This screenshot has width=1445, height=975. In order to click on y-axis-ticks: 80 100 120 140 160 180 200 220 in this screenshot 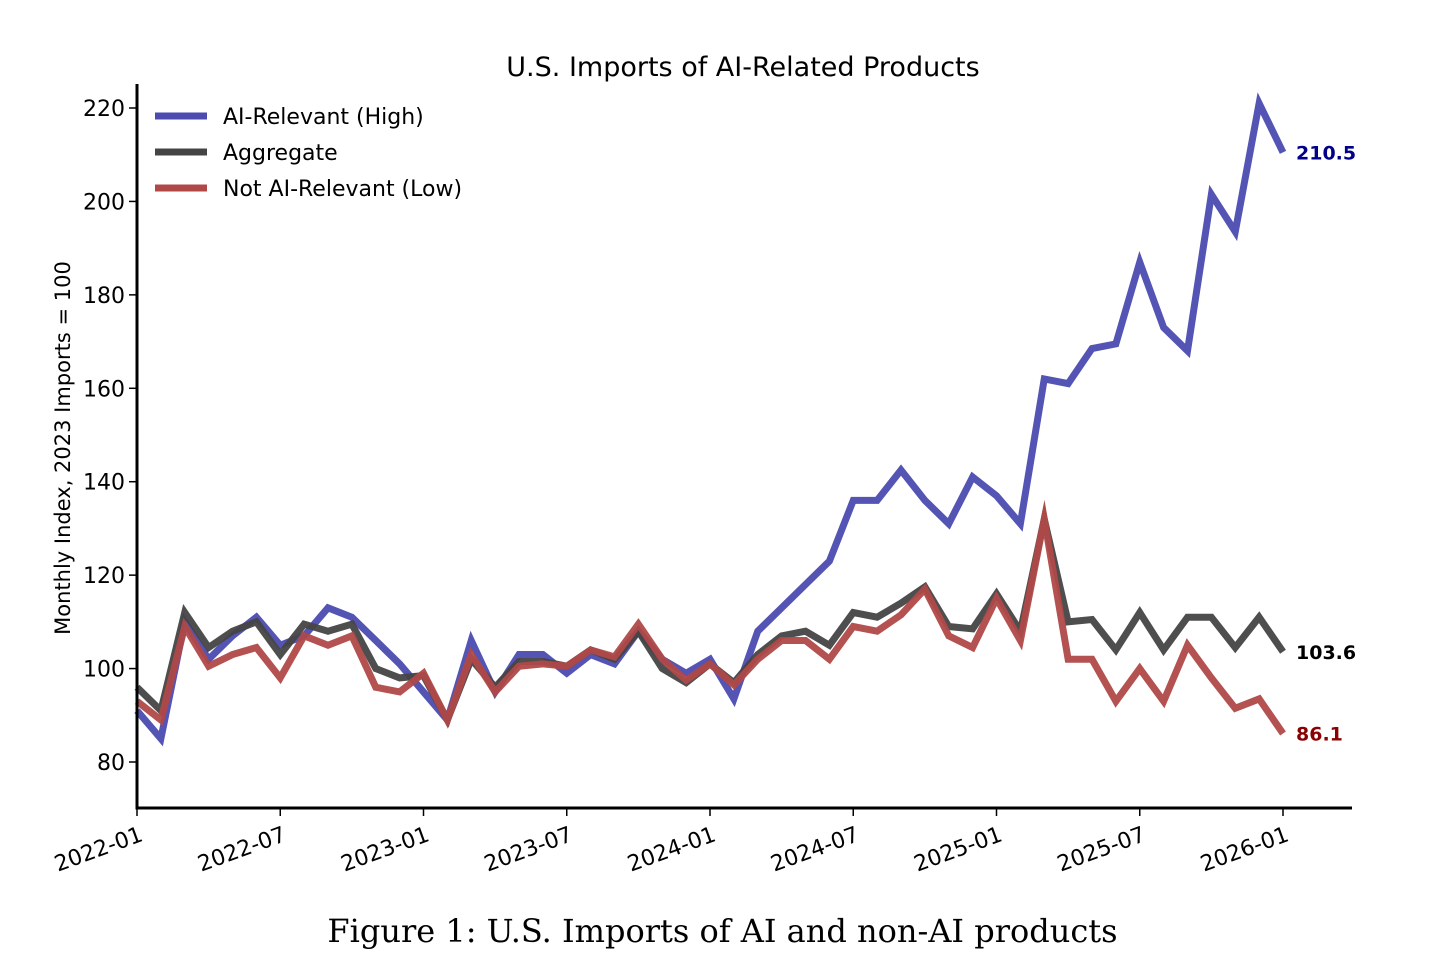, I will do `click(110, 436)`.